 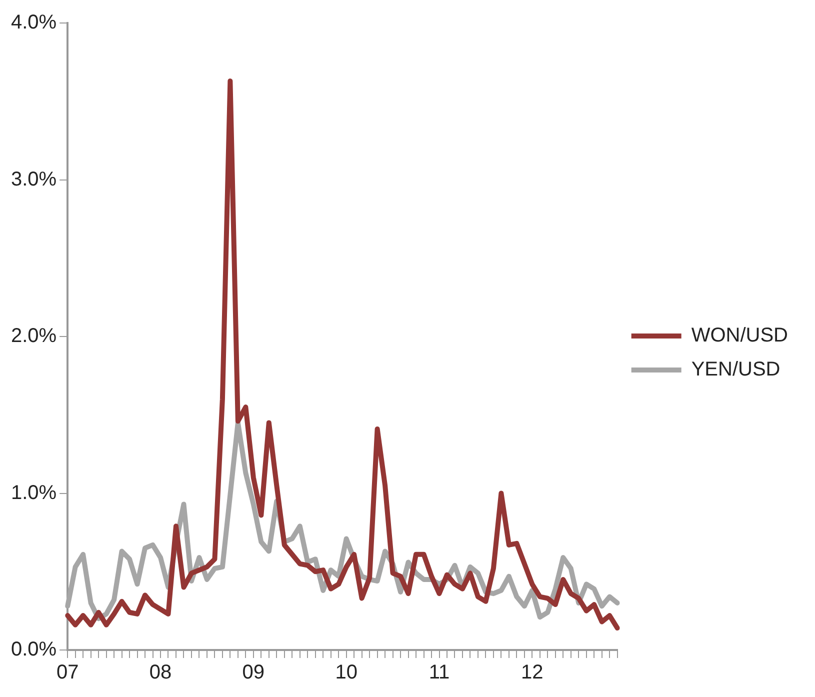 What do you see at coordinates (735, 369) in the screenshot?
I see `legend-label: YEN/USD` at bounding box center [735, 369].